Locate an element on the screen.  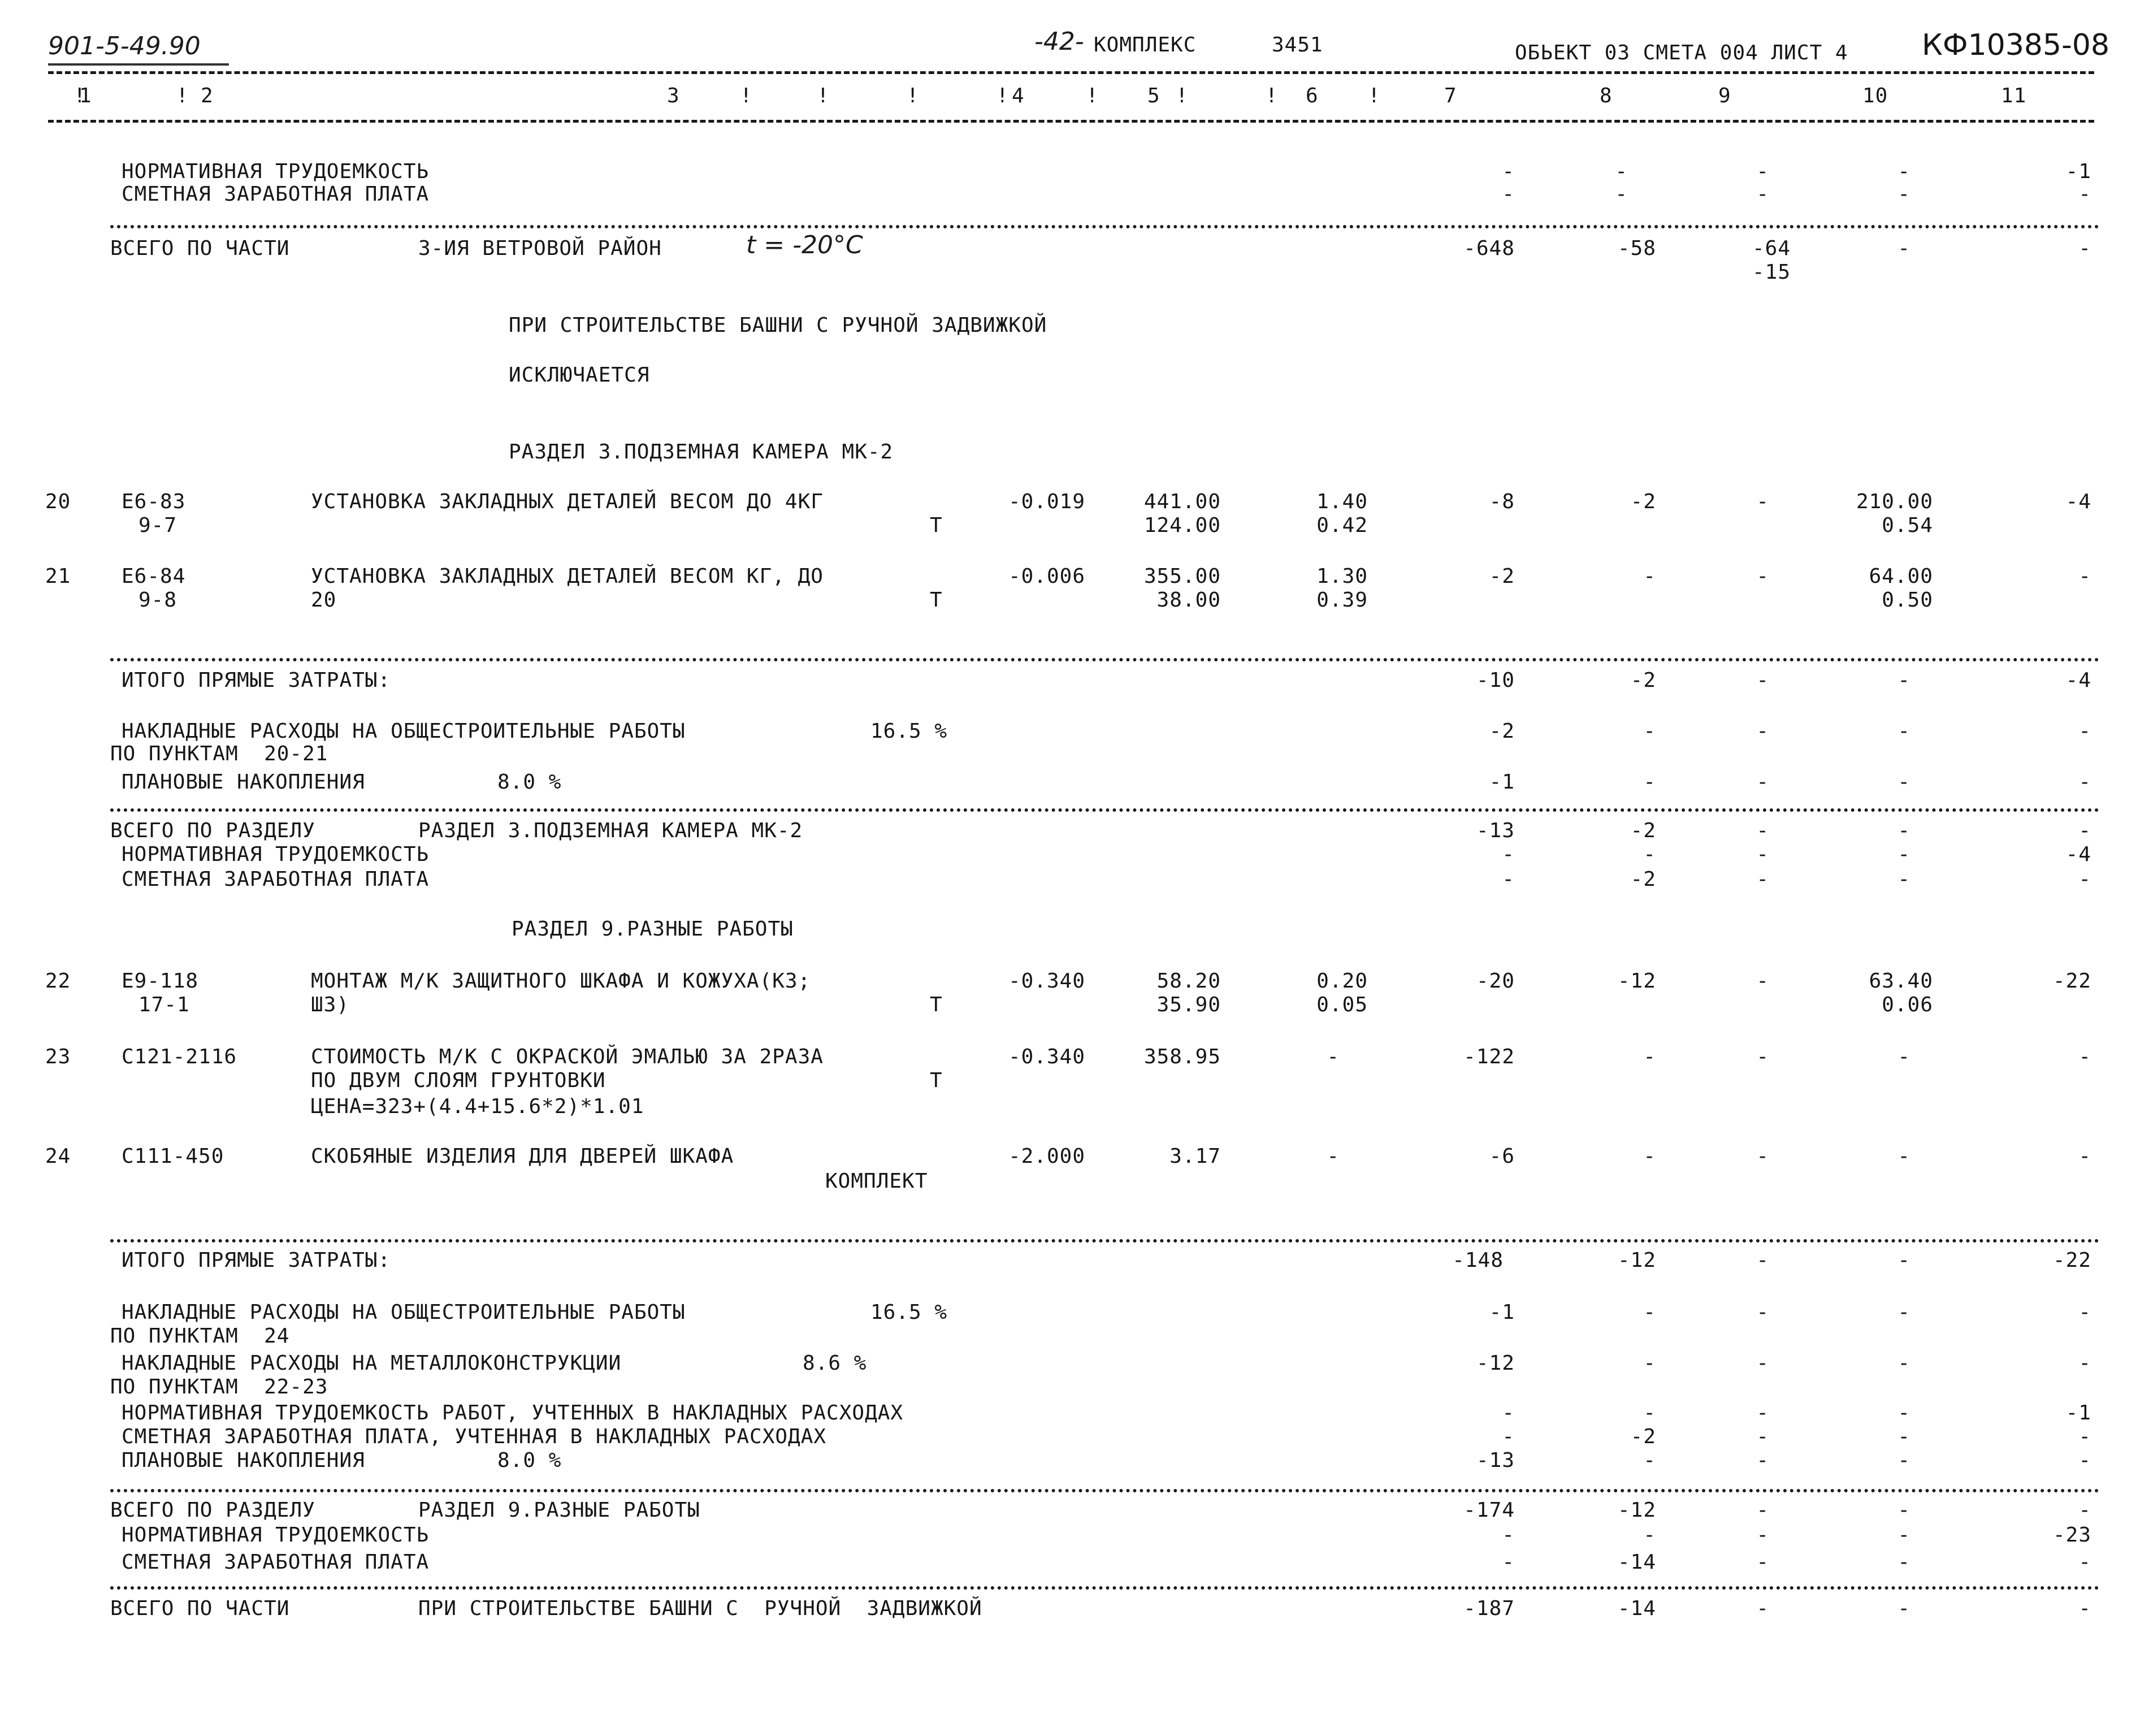
excluded-label: ИСКЛЮЧАЕТСЯ is located at coordinates (579, 375).